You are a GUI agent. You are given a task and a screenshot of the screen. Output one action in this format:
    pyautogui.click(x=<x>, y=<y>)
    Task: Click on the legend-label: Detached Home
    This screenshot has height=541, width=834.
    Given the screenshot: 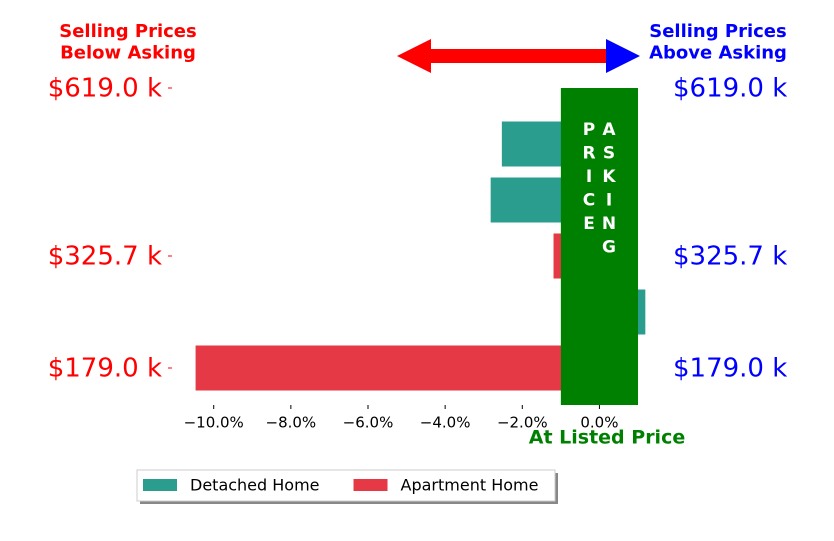 What is the action you would take?
    pyautogui.click(x=255, y=485)
    